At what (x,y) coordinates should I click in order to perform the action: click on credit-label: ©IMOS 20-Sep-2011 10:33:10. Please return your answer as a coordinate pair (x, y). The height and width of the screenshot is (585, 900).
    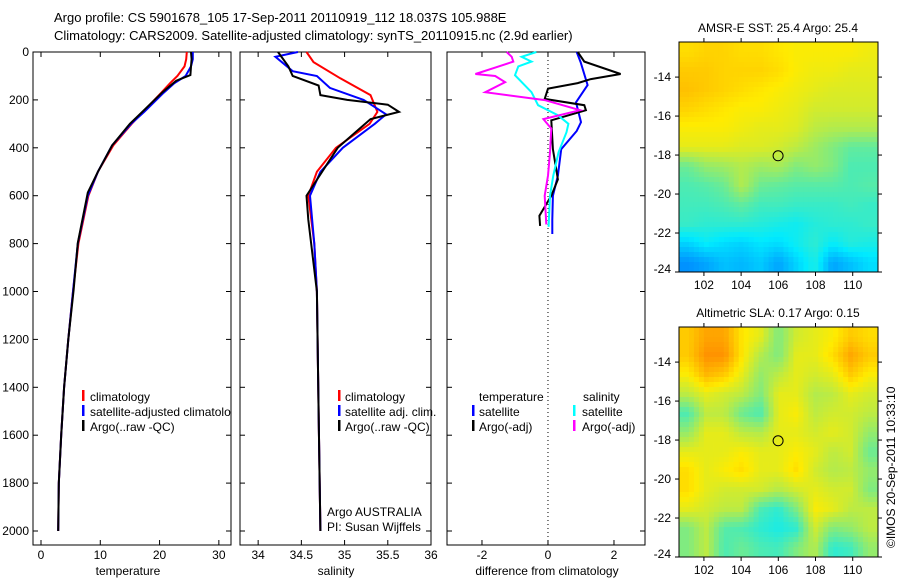
    Looking at the image, I should click on (891, 467).